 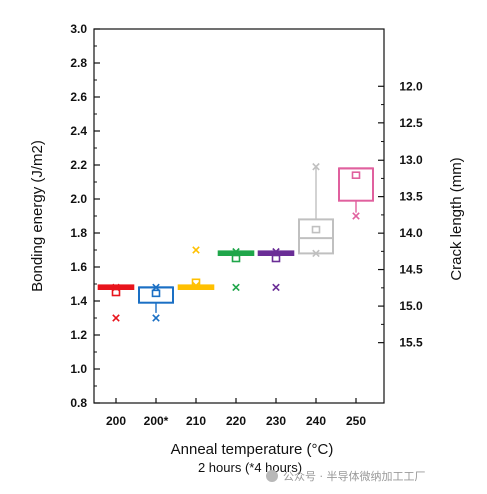 What do you see at coordinates (78, 301) in the screenshot?
I see `left-tick-label: 1.4` at bounding box center [78, 301].